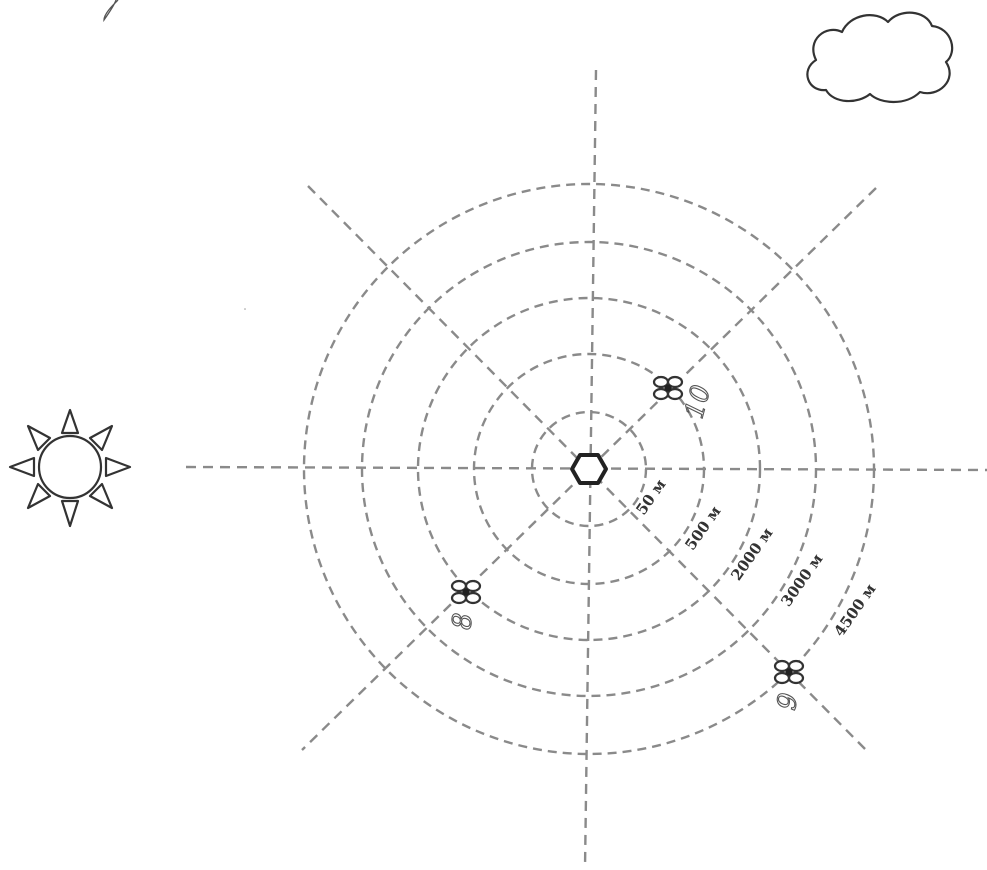  Describe the element at coordinates (699, 402) in the screenshot. I see `marker-number: 10` at that location.